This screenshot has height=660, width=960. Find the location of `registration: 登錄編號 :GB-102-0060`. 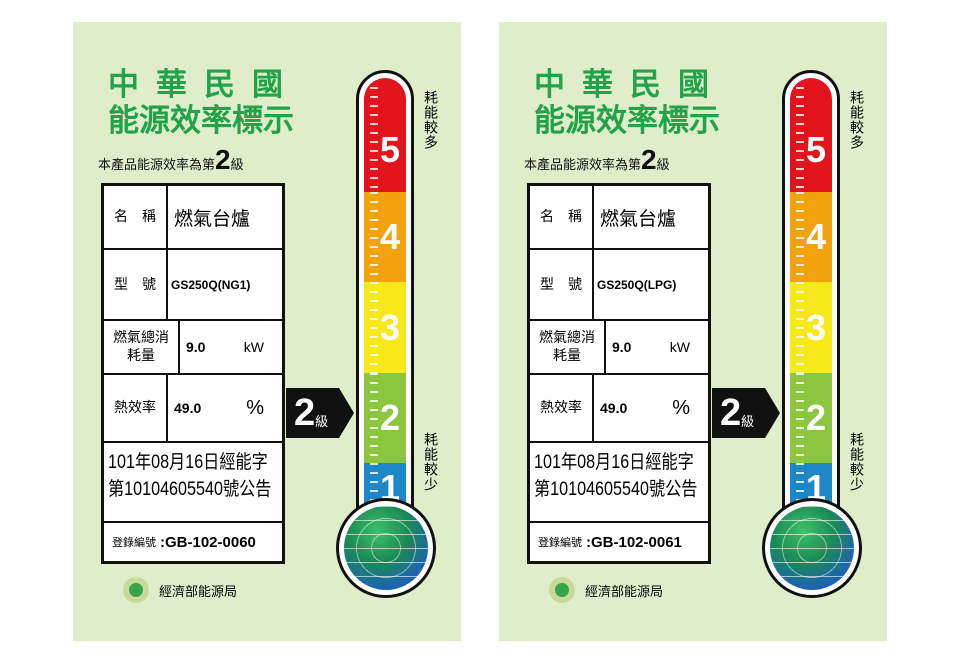

registration: 登錄編號 :GB-102-0060 is located at coordinates (193, 542).